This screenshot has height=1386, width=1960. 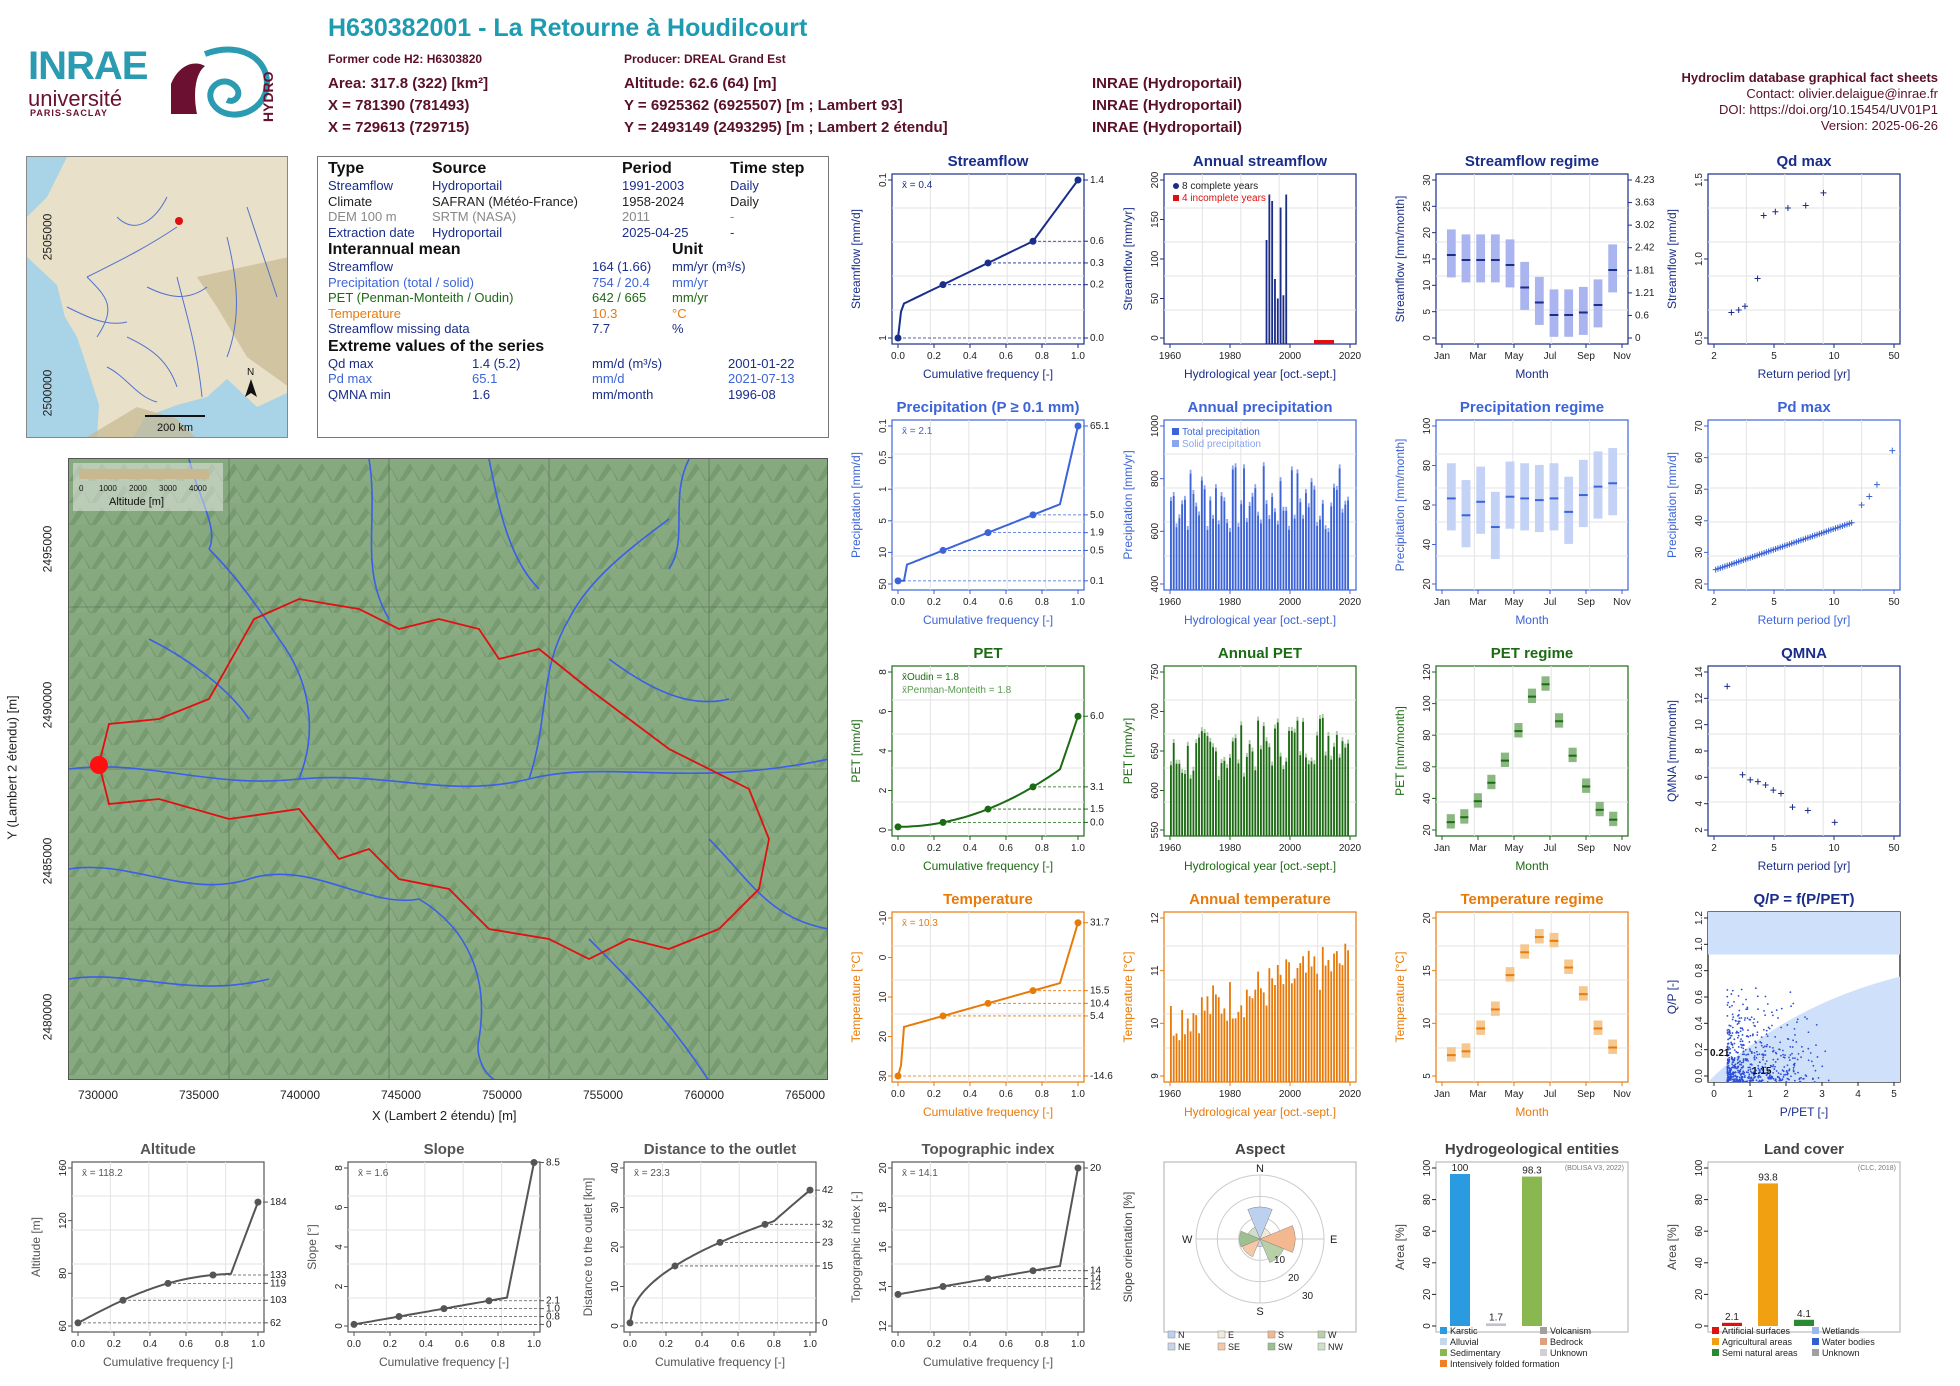 What do you see at coordinates (1167, 105) in the screenshot?
I see `source-2: INRAE (Hydroportail)` at bounding box center [1167, 105].